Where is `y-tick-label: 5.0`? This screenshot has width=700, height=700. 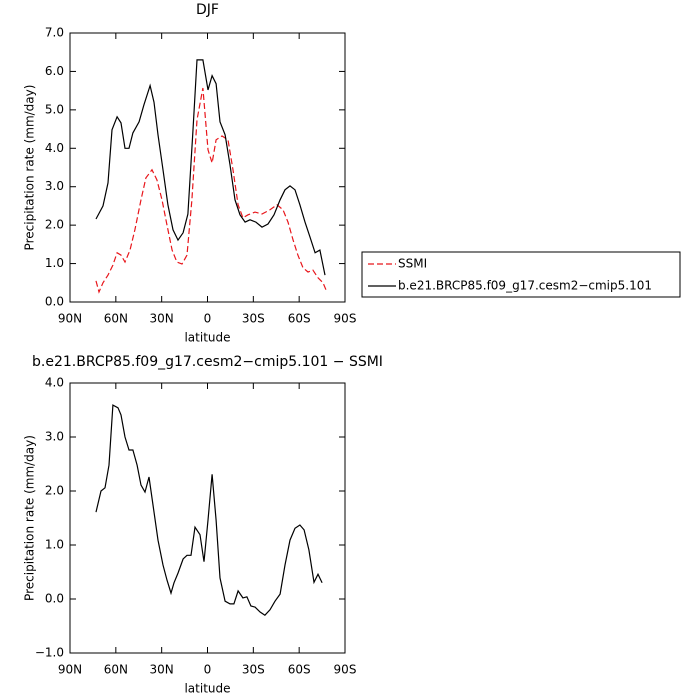
y-tick-label: 5.0 is located at coordinates (54, 109).